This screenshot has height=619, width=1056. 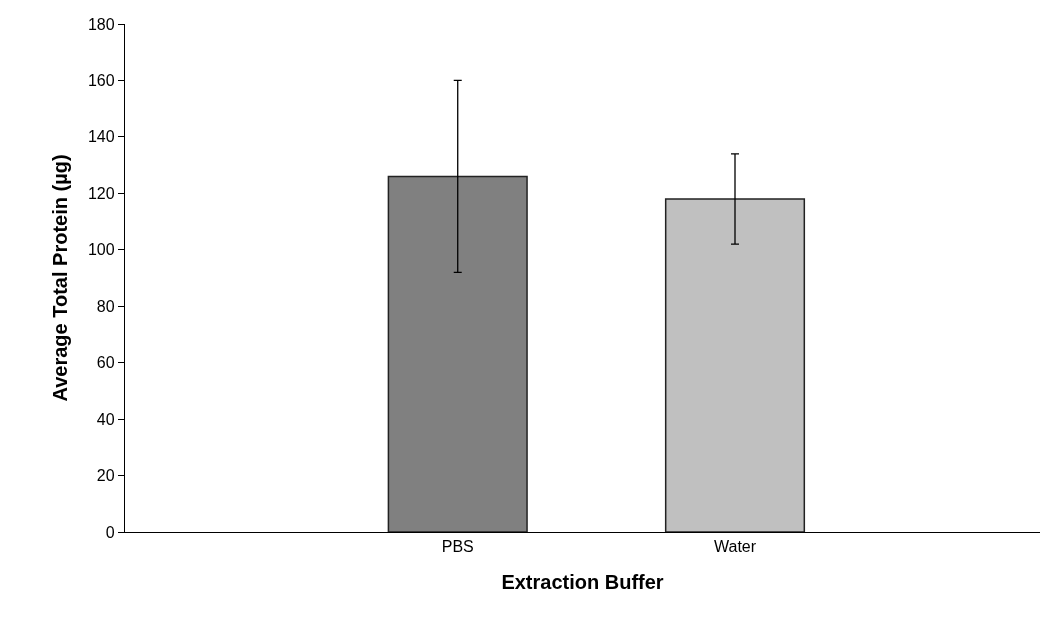 What do you see at coordinates (105, 306) in the screenshot?
I see `y-tick-label: 80` at bounding box center [105, 306].